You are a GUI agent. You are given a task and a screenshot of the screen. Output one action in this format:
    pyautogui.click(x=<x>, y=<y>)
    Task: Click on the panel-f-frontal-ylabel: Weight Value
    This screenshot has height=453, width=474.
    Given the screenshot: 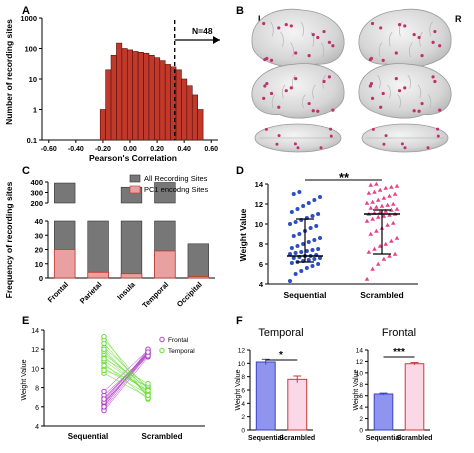 What is the action you would take?
    pyautogui.click(x=356, y=389)
    